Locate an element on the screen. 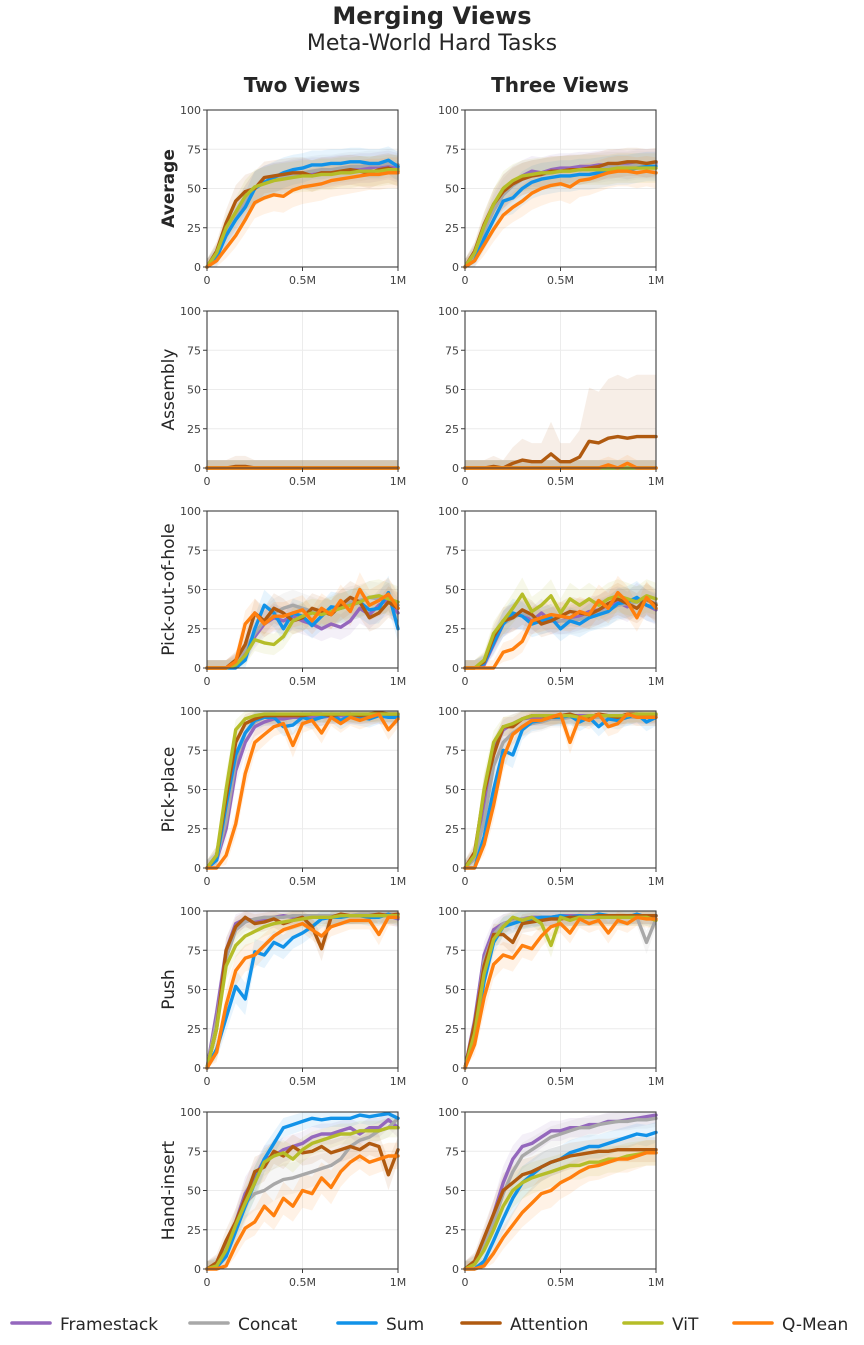  legend-item-concat: Concat is located at coordinates (243, 1325).